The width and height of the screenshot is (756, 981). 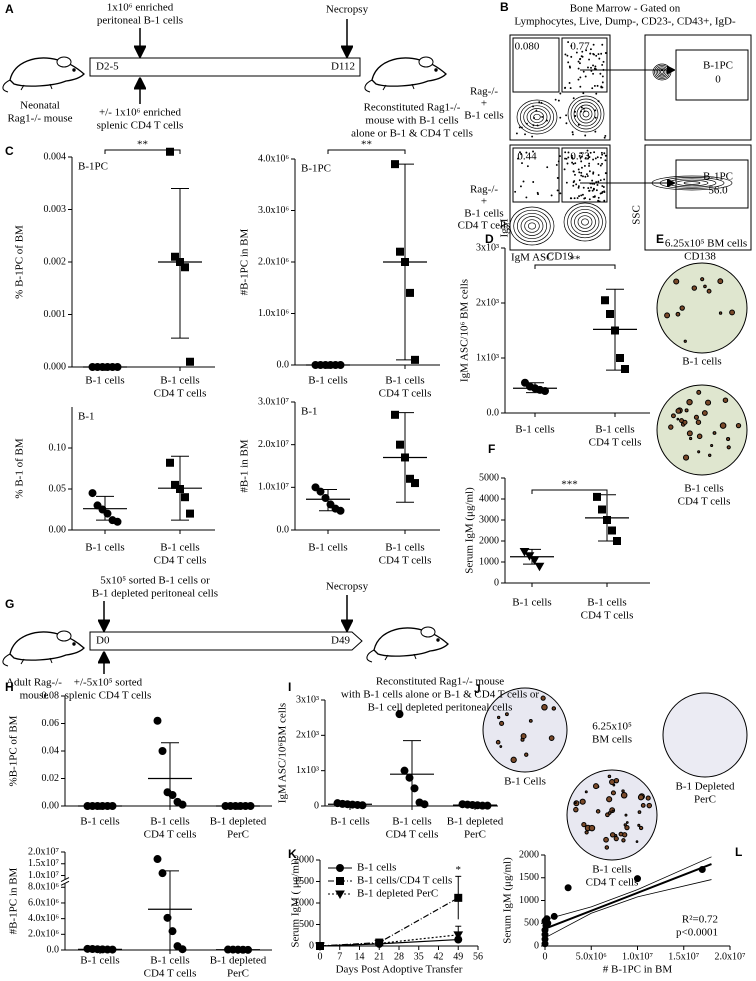 What do you see at coordinates (44, 875) in the screenshot?
I see `y-tick-label: 1.0x10⁷` at bounding box center [44, 875].